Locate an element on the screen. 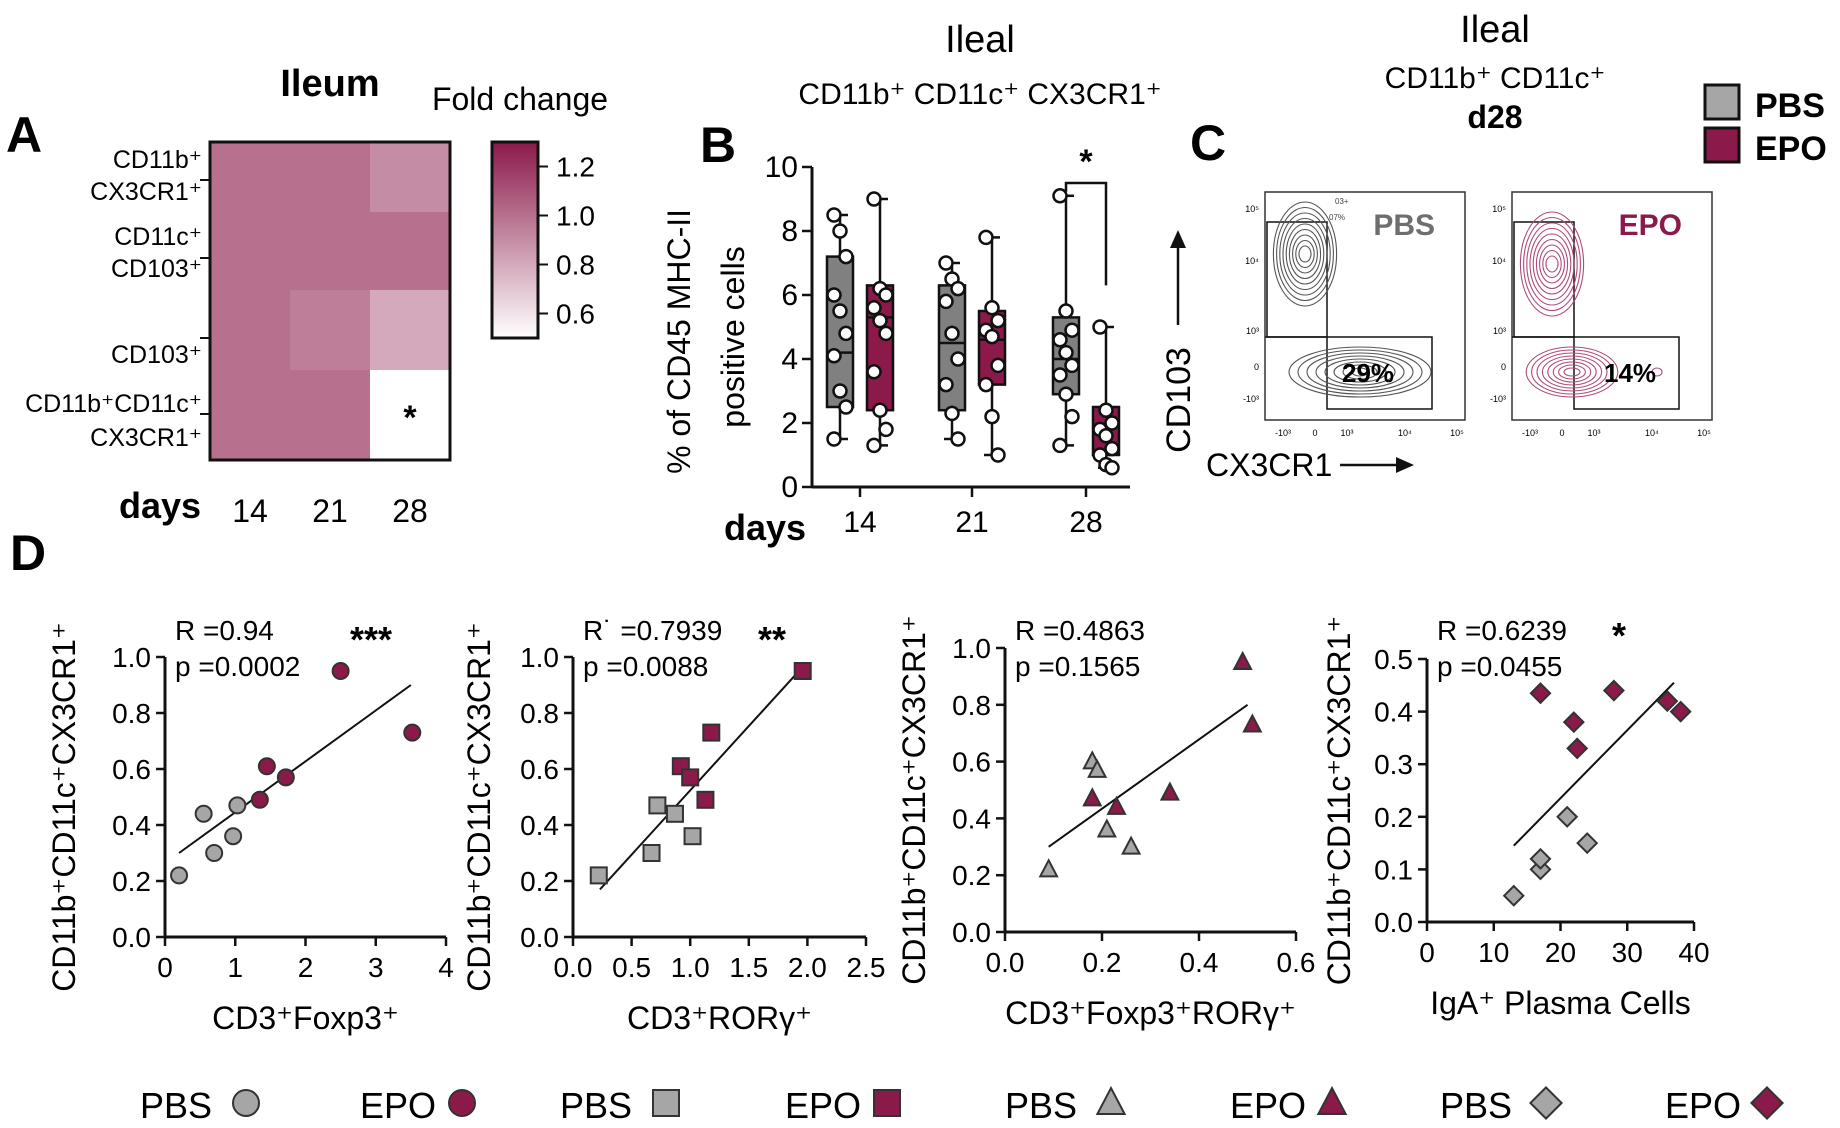 This screenshot has width=1840, height=1128. heatmap-row-label: CD11c⁺ CD103⁺ is located at coordinates (156, 253).